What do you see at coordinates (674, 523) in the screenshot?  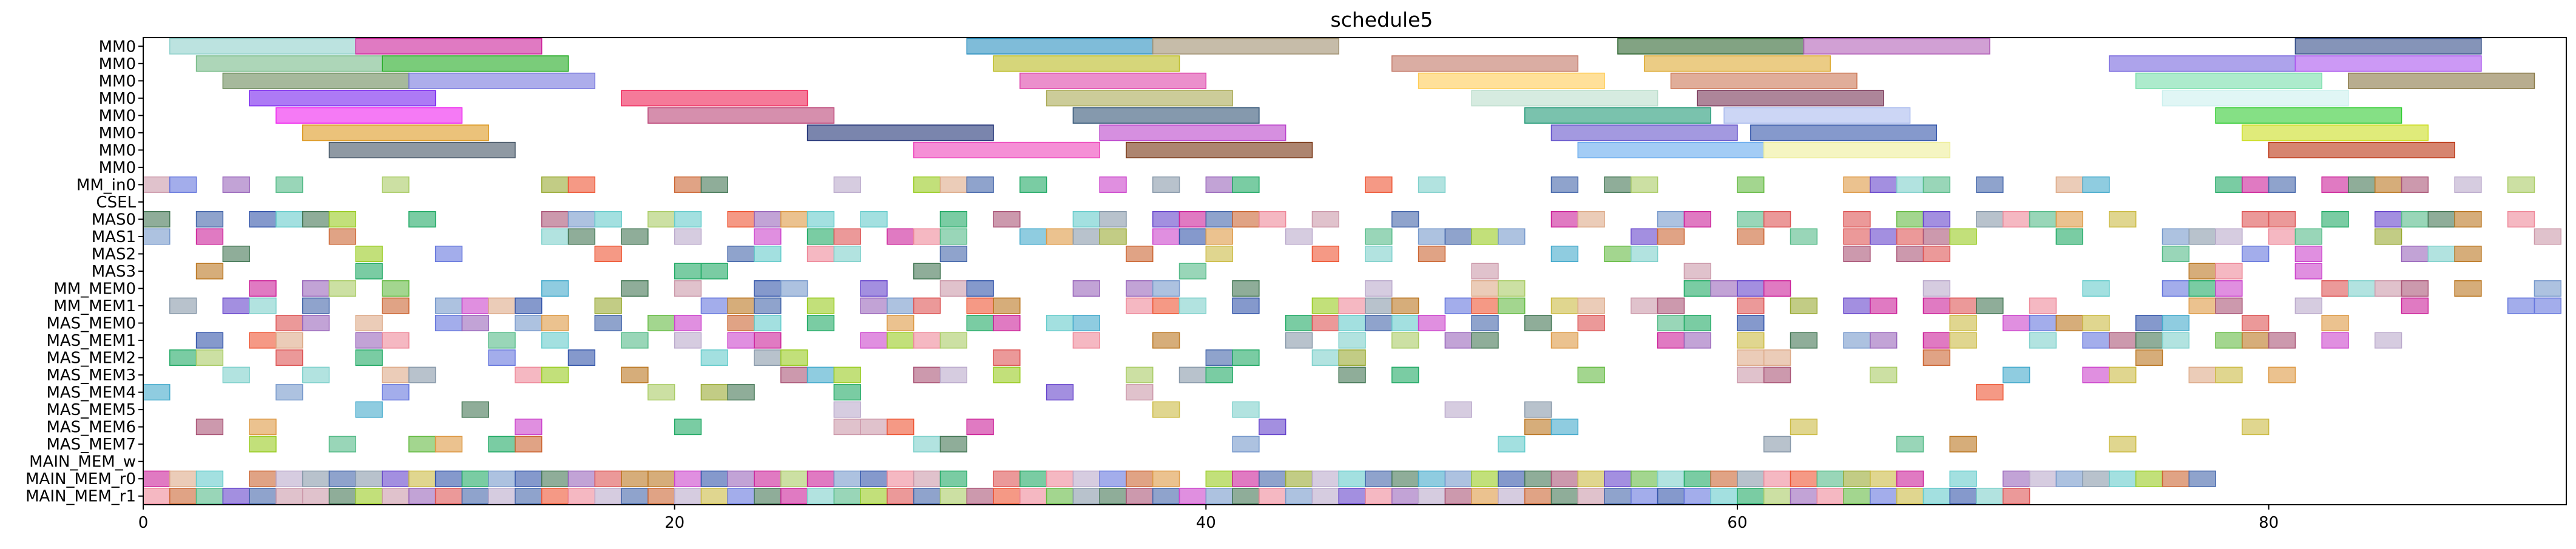 I see `x-tick-label: 20` at bounding box center [674, 523].